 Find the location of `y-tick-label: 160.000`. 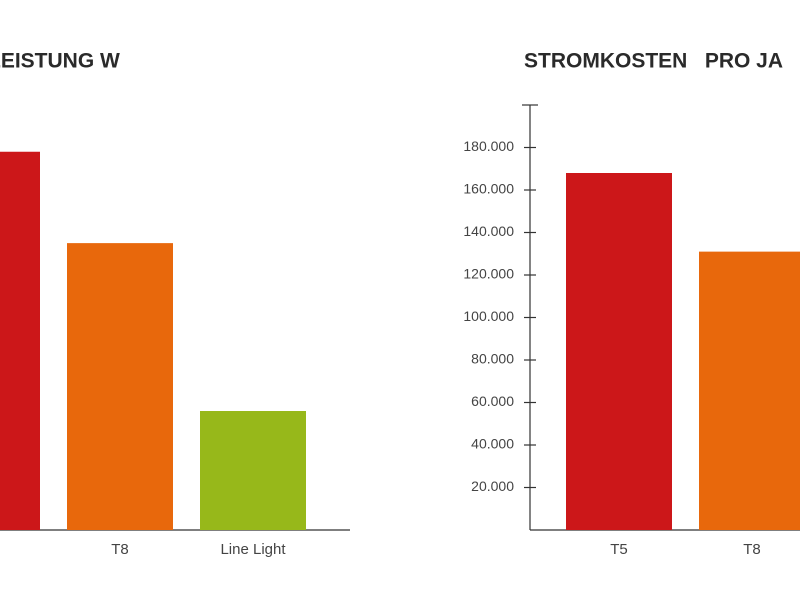

y-tick-label: 160.000 is located at coordinates (488, 189).